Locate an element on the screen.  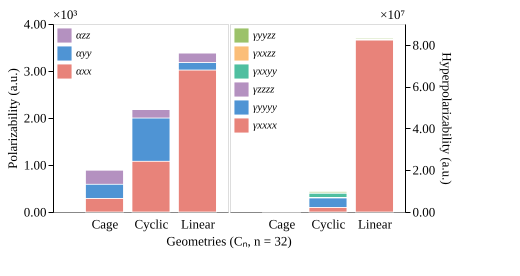
legend-label: γxxzz is located at coordinates (264, 54).